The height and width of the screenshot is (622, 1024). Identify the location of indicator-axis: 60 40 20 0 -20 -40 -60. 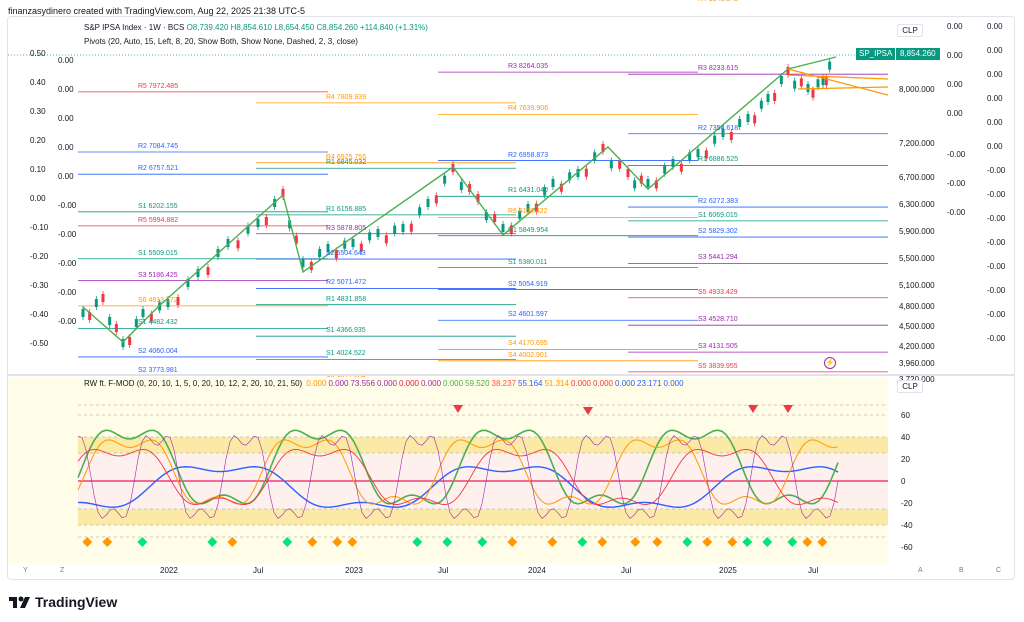
(952, 470).